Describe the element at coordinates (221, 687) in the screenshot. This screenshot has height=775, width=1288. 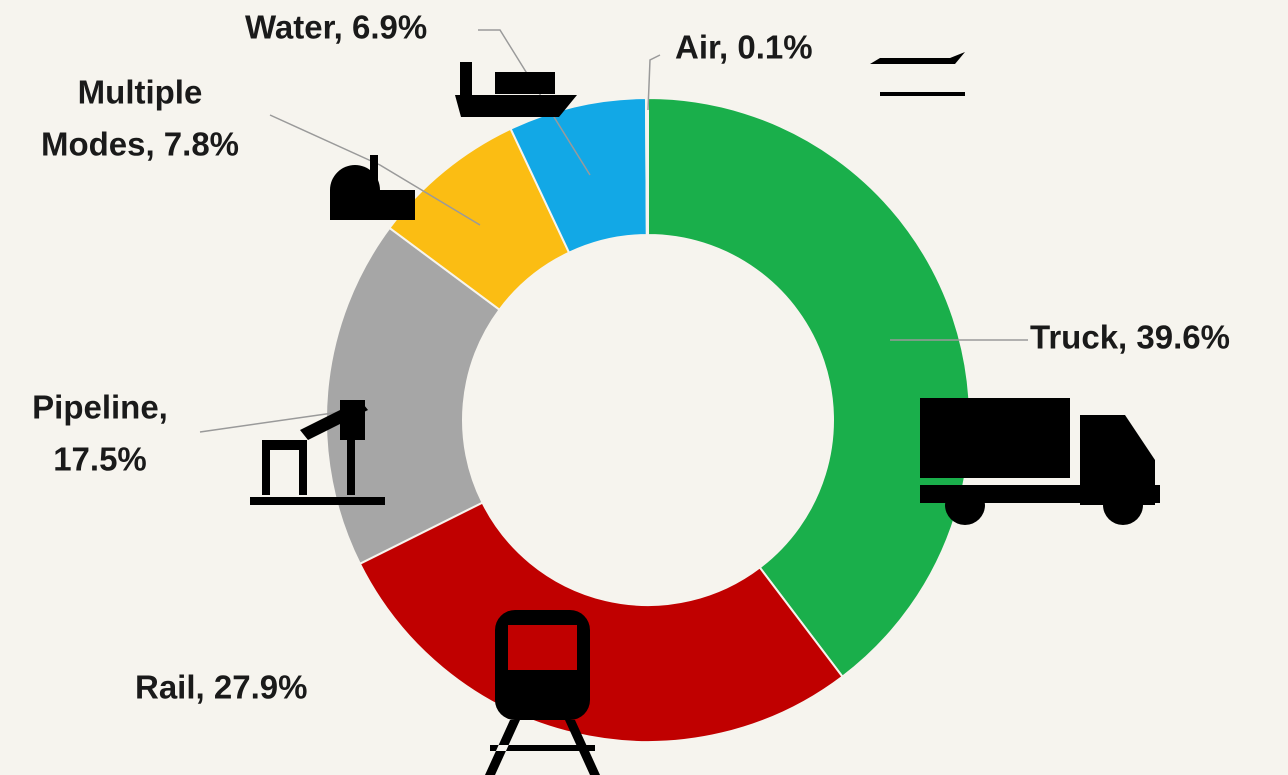
I see `data-label: Rail, 27.9%` at that location.